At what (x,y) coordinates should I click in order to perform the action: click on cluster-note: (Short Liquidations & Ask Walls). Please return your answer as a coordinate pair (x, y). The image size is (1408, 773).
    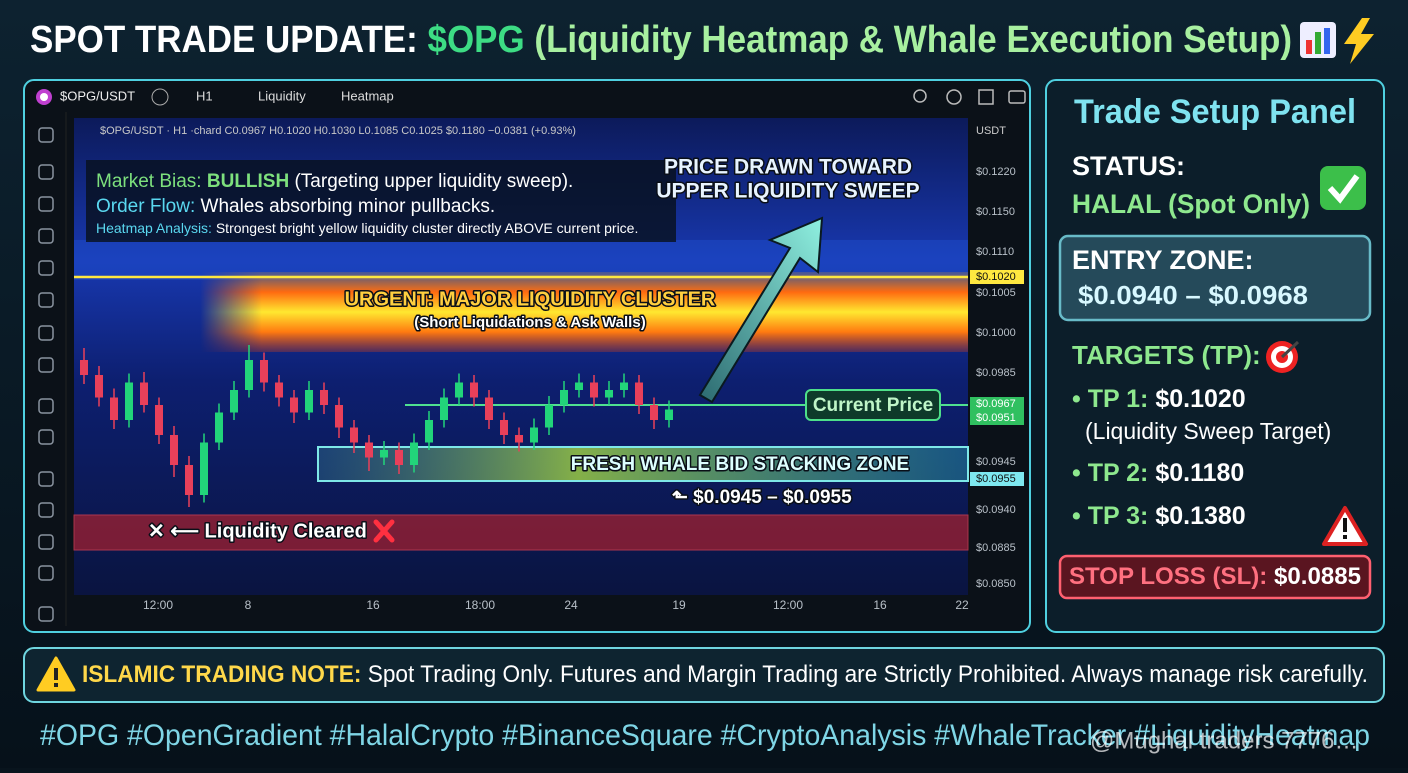
    Looking at the image, I should click on (529, 322).